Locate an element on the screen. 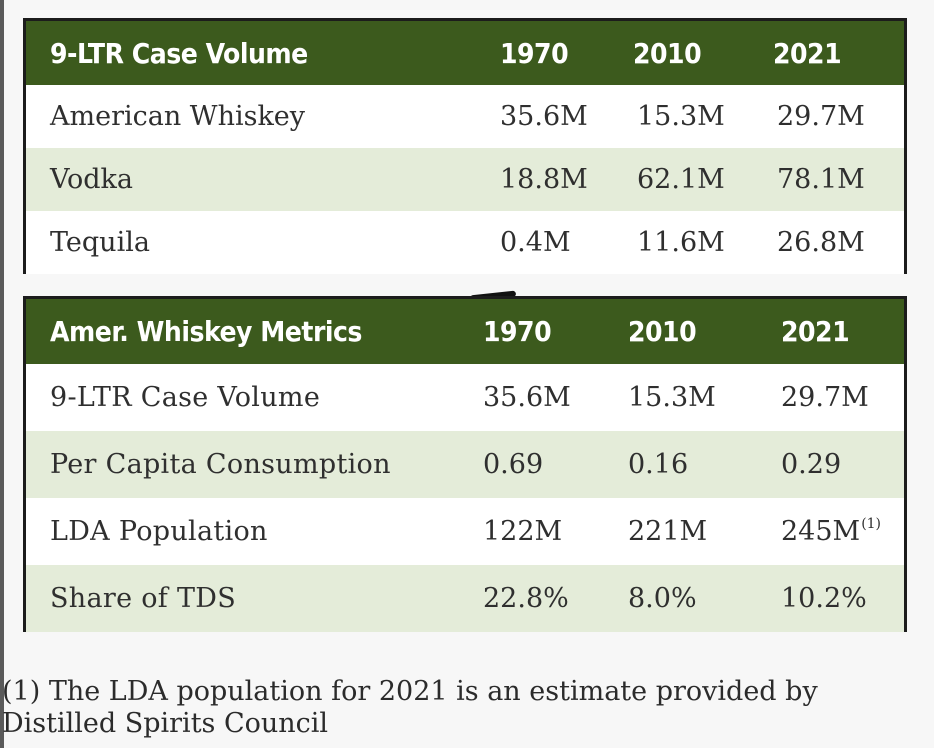 The height and width of the screenshot is (748, 934). case-volume-header-year-1970: 1970 is located at coordinates (534, 53).